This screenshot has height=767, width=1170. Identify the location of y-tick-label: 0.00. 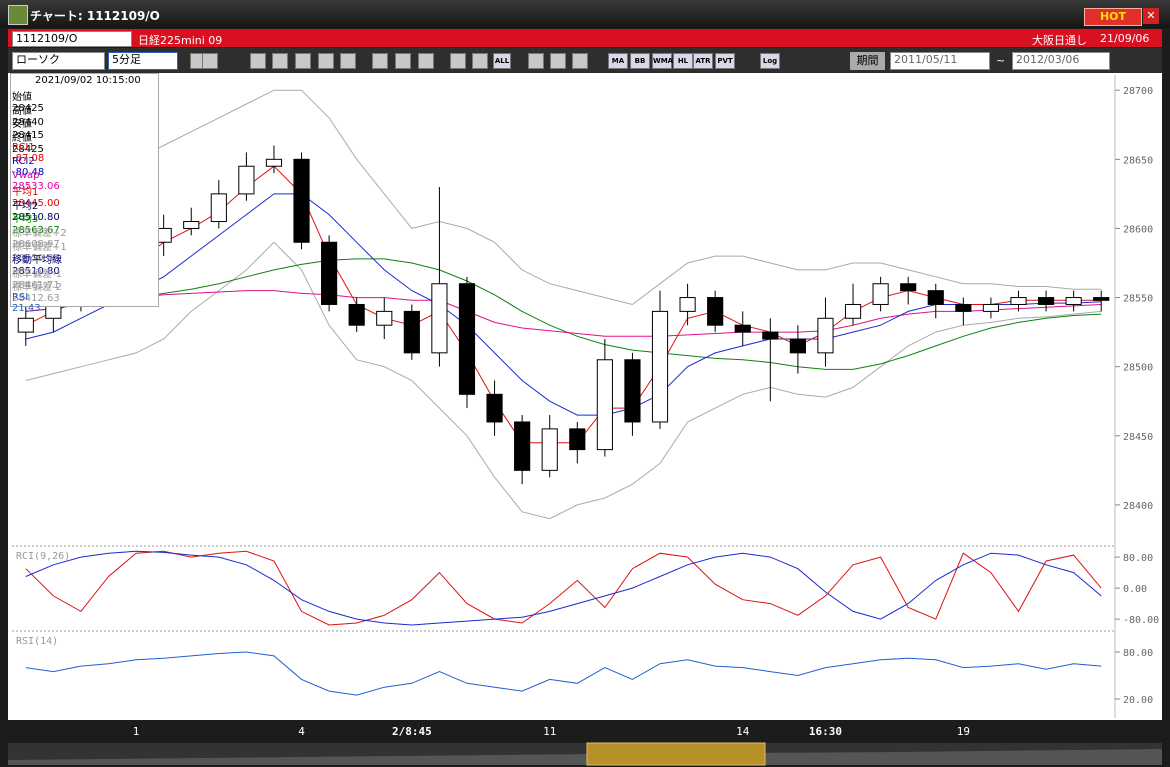
(1135, 589).